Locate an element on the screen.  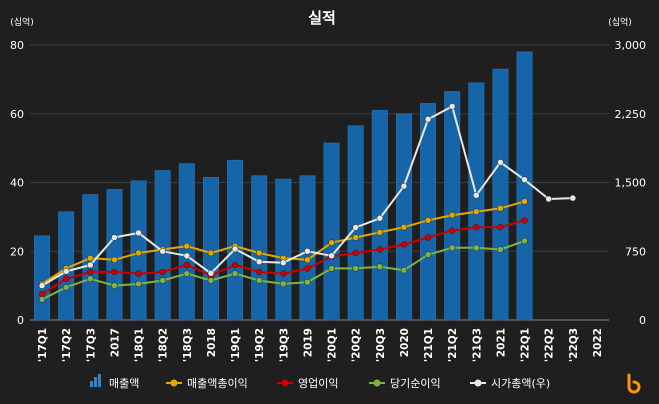
x-tick-label: '20Q2 is located at coordinates (357, 345).